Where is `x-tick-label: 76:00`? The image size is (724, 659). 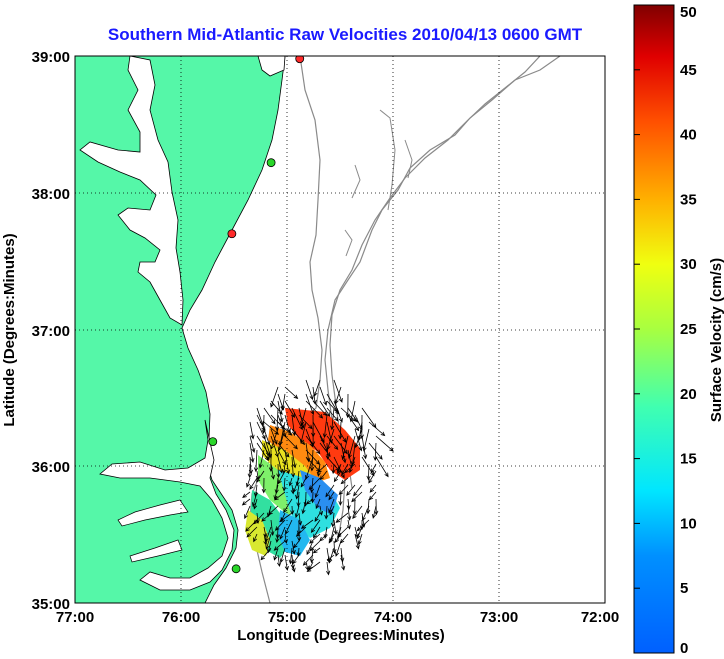
x-tick-label: 76:00 is located at coordinates (181, 617).